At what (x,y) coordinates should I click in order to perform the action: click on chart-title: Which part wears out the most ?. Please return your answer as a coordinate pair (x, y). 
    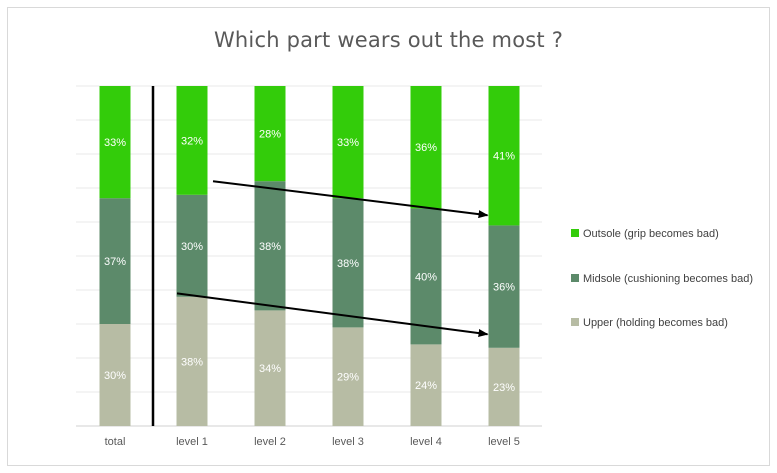
    Looking at the image, I should click on (388, 40).